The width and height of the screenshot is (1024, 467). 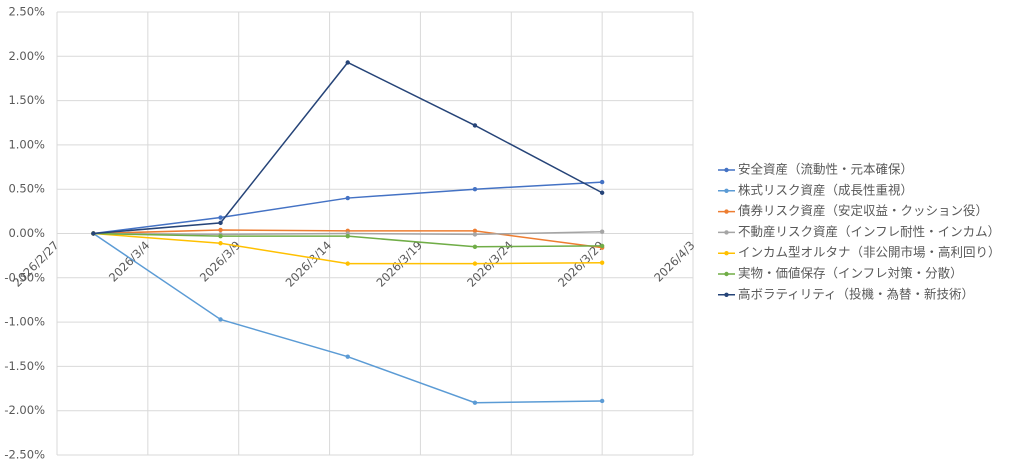 What do you see at coordinates (309, 264) in the screenshot?
I see `x-tick-label: 2026/3/14` at bounding box center [309, 264].